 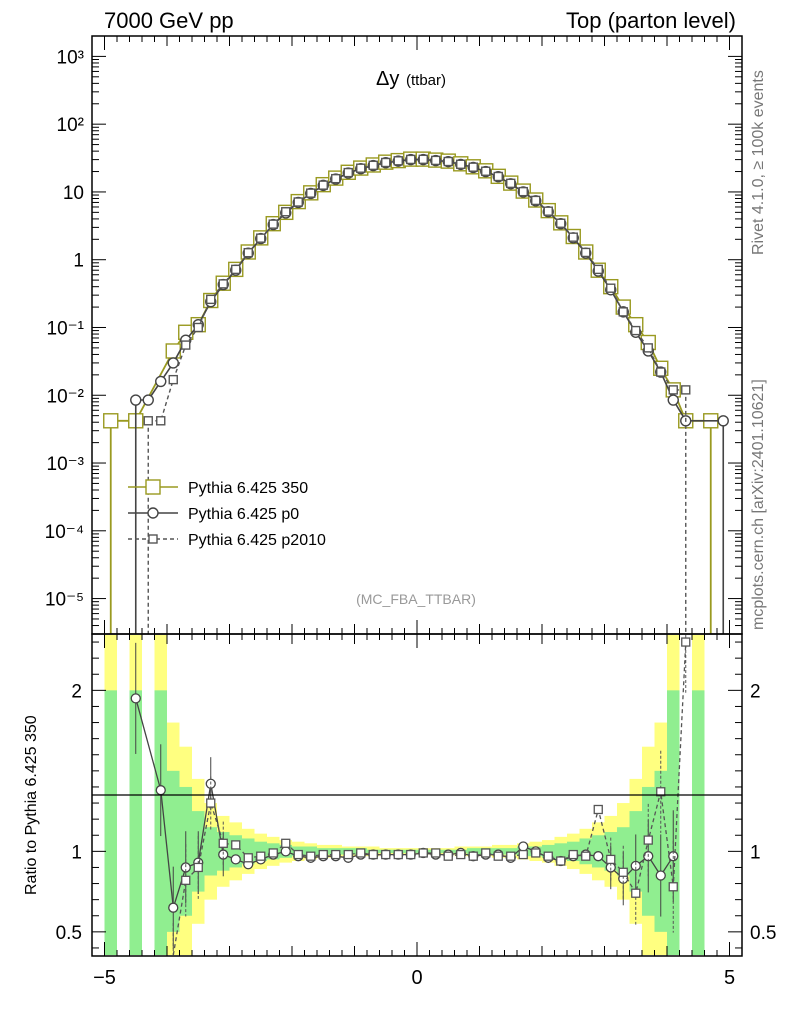 What do you see at coordinates (66, 464) in the screenshot?
I see `y-tick-label: 10⁻³` at bounding box center [66, 464].